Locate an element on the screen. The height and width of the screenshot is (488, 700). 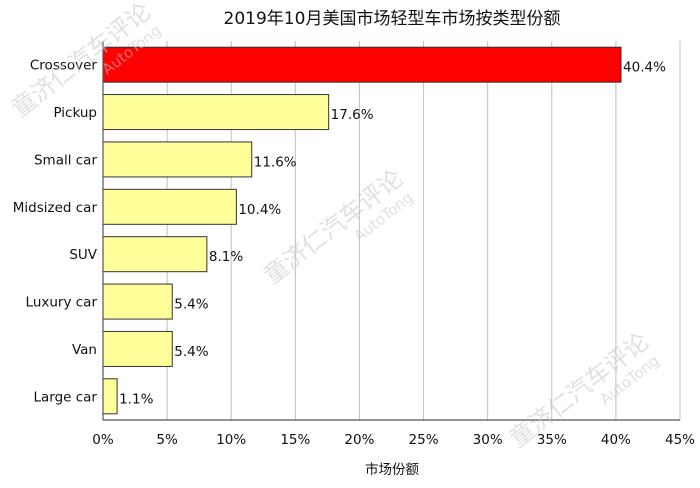
category-label: Large car is located at coordinates (65, 397).